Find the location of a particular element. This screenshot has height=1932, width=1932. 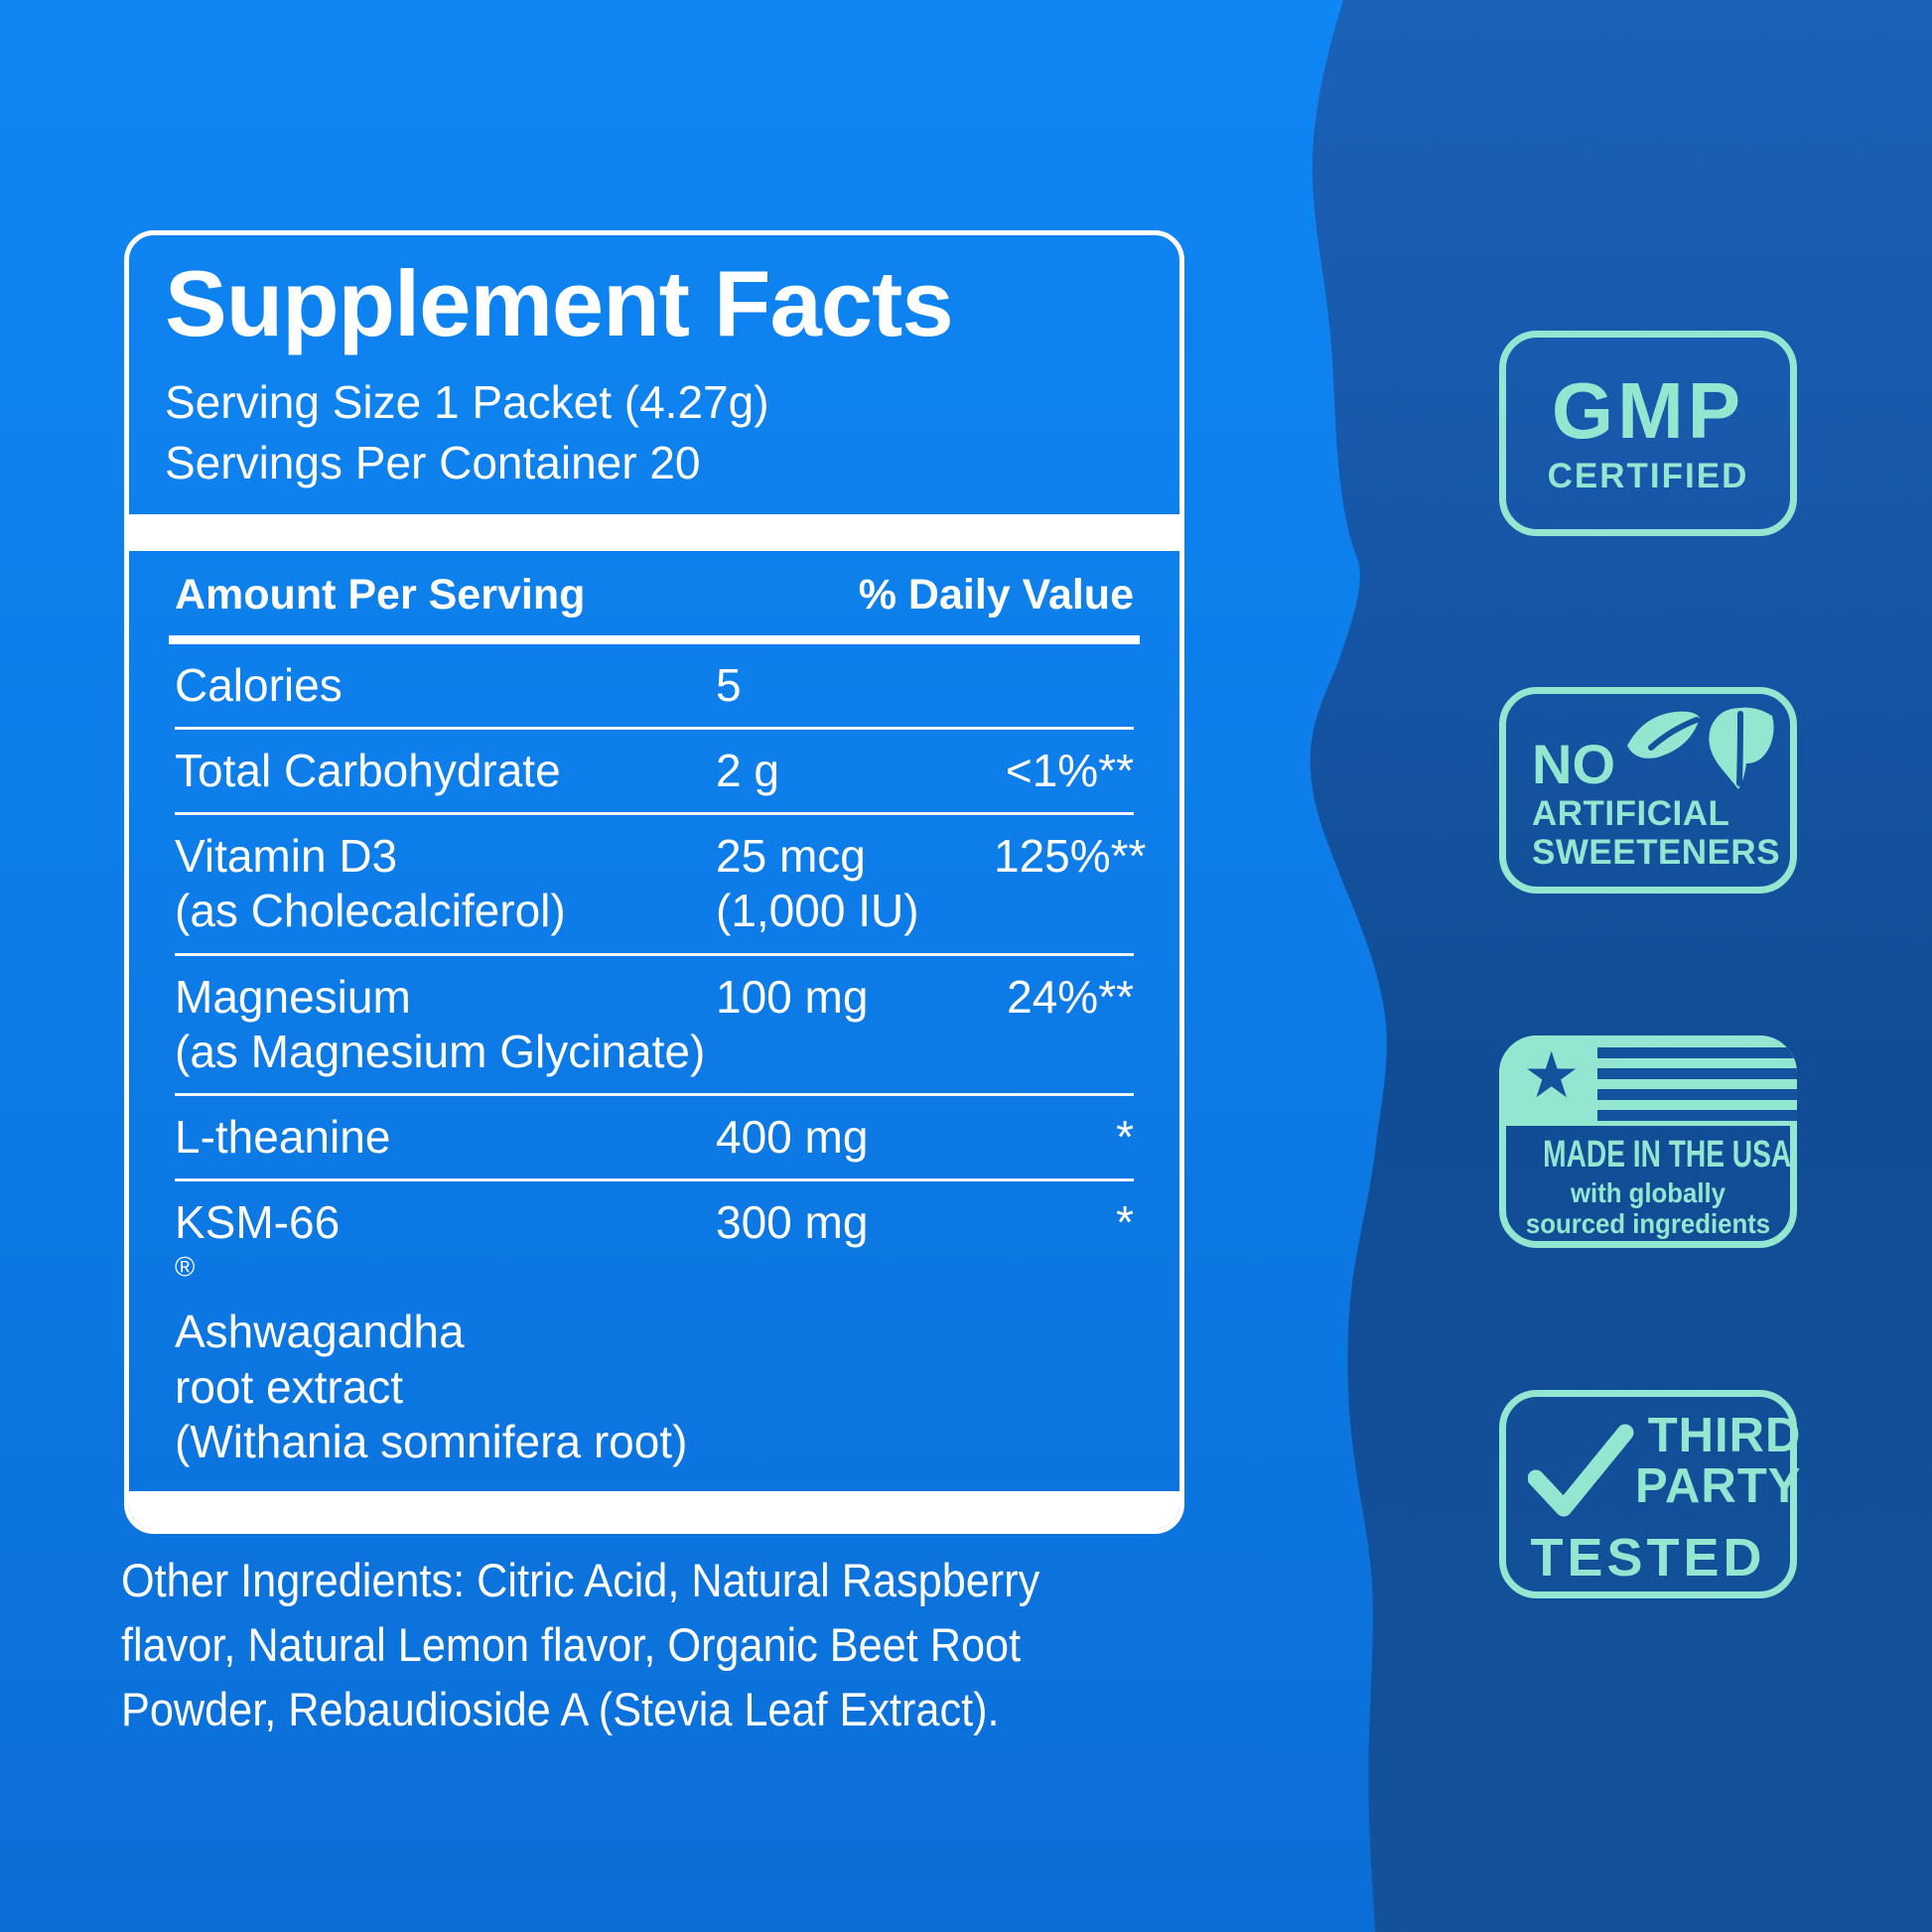

leaves-icon is located at coordinates (1701, 764).